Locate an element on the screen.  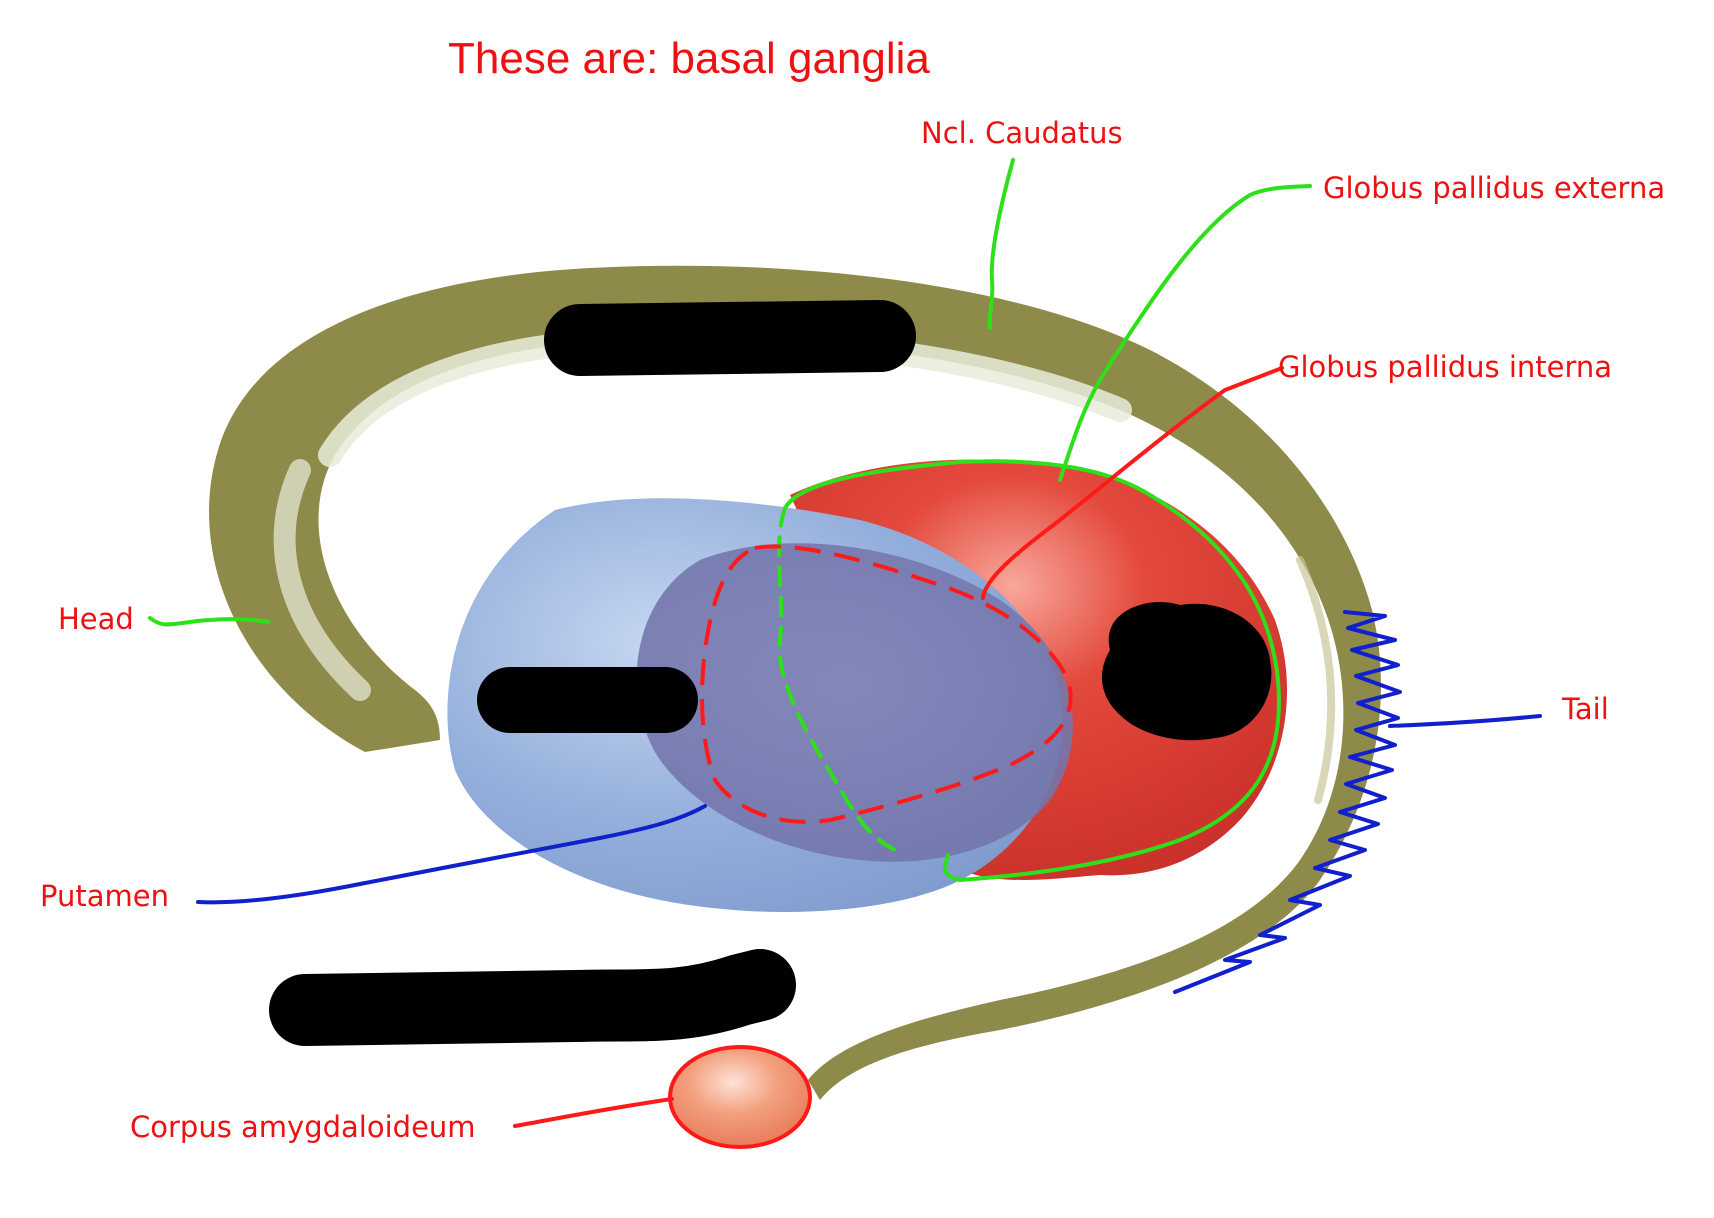
label-putamen: Putamen is located at coordinates (104, 896).